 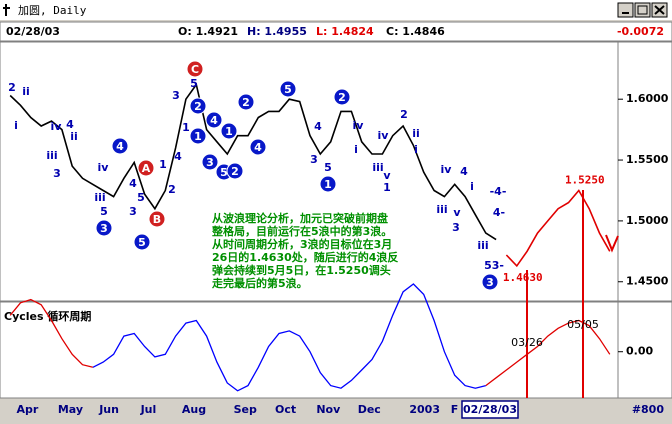 I want to click on title-bar, so click(x=336, y=10).